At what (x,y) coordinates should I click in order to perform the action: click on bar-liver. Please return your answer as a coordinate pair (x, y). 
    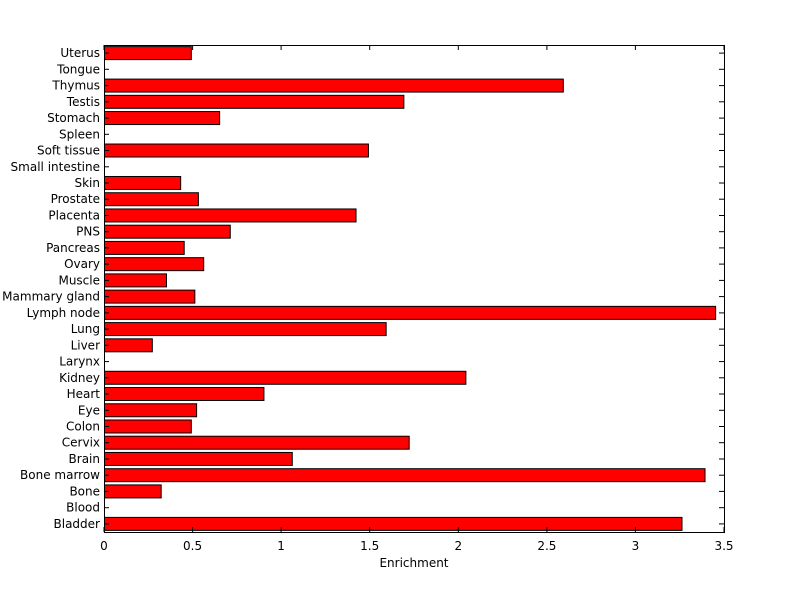
    Looking at the image, I should click on (128, 345).